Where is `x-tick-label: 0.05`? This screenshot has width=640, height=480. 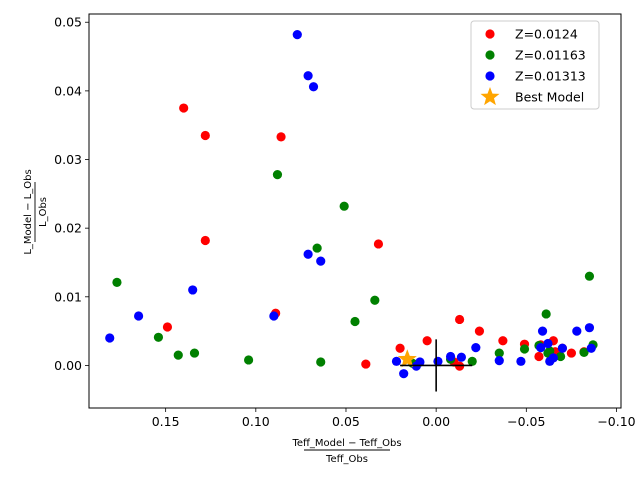 x-tick-label: 0.05 is located at coordinates (346, 421).